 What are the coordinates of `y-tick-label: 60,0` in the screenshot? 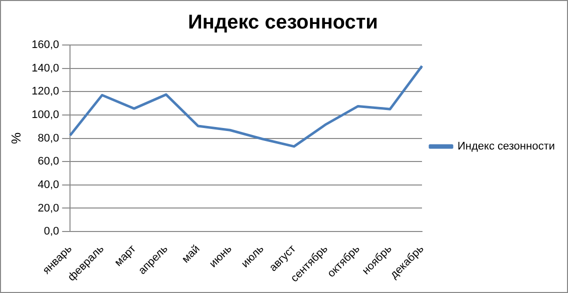 It's located at (49, 162).